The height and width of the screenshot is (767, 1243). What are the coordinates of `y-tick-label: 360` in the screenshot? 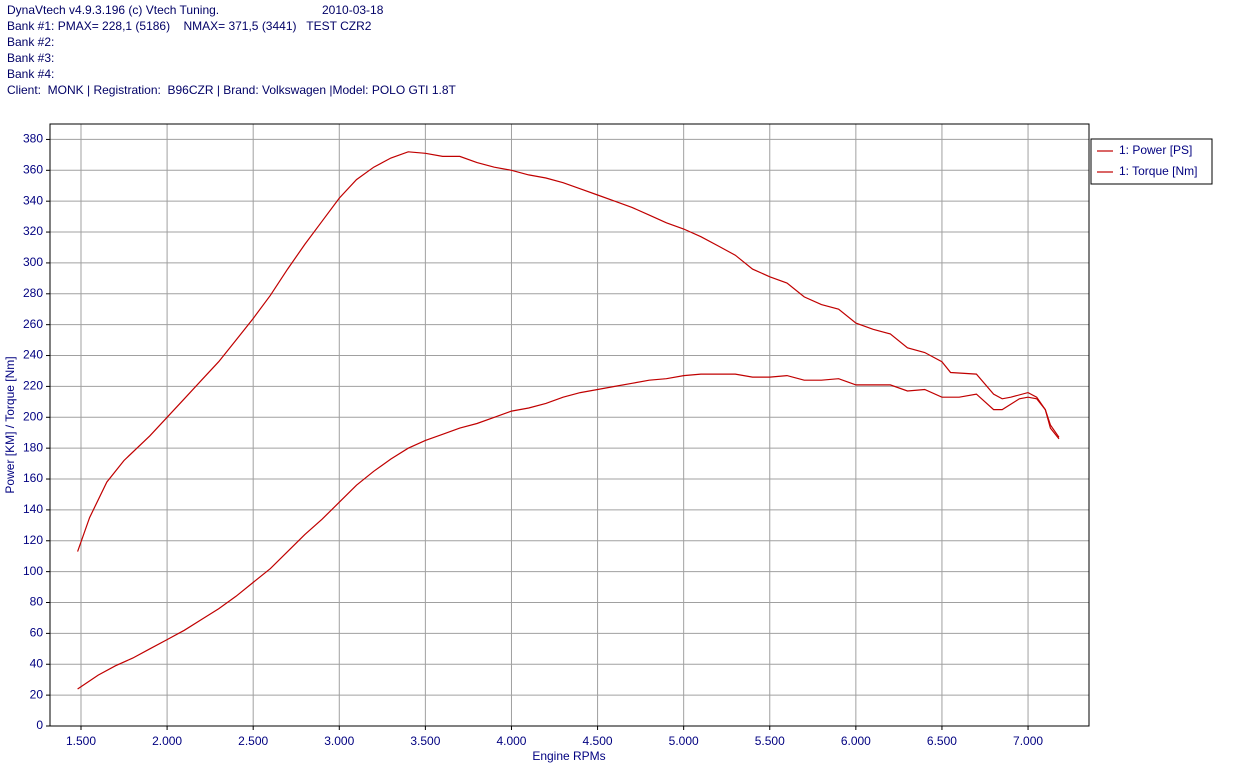 It's located at (33, 169).